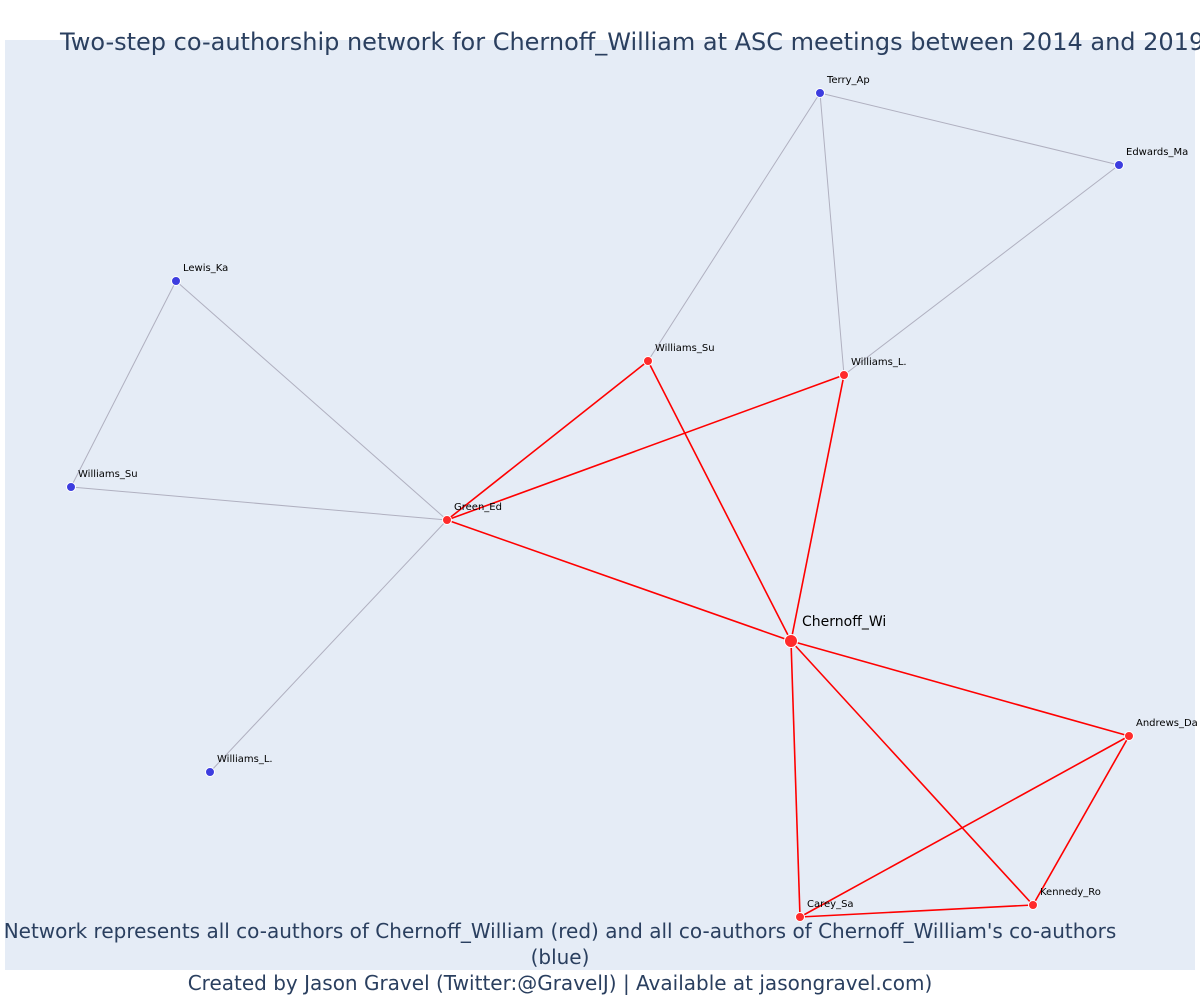 The height and width of the screenshot is (1000, 1200). I want to click on node-label-terry: Terry_Ap, so click(848, 80).